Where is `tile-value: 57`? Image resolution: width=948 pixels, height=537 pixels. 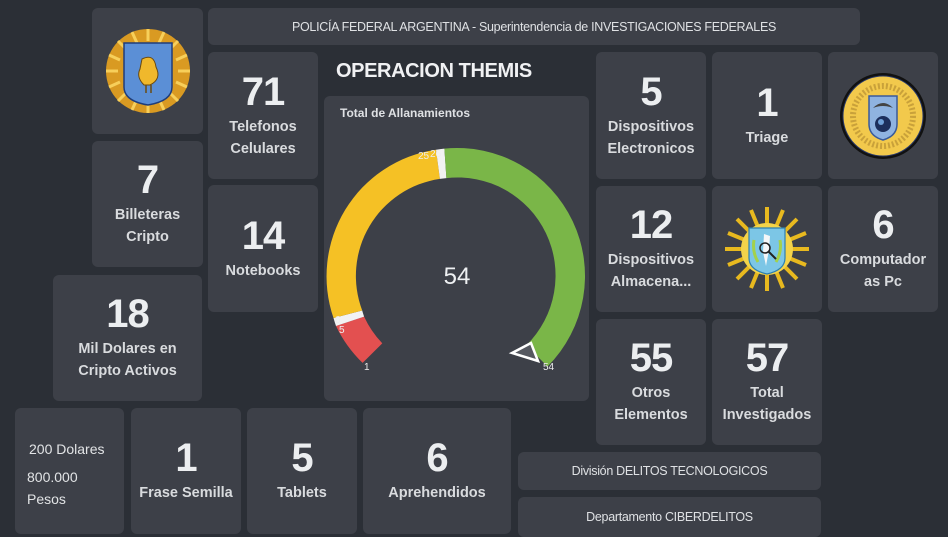 tile-value: 57 is located at coordinates (767, 358).